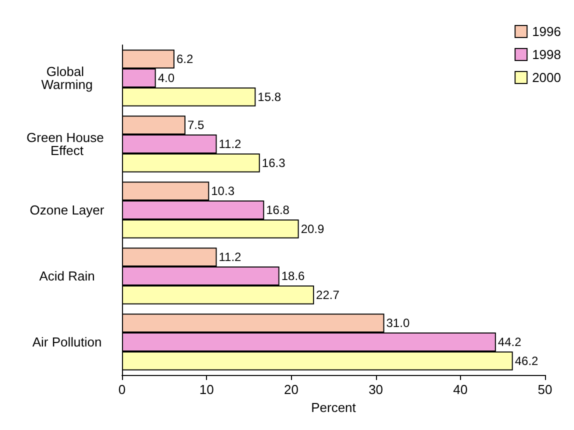 The image size is (574, 430). I want to click on data-label: 31.0, so click(398, 323).